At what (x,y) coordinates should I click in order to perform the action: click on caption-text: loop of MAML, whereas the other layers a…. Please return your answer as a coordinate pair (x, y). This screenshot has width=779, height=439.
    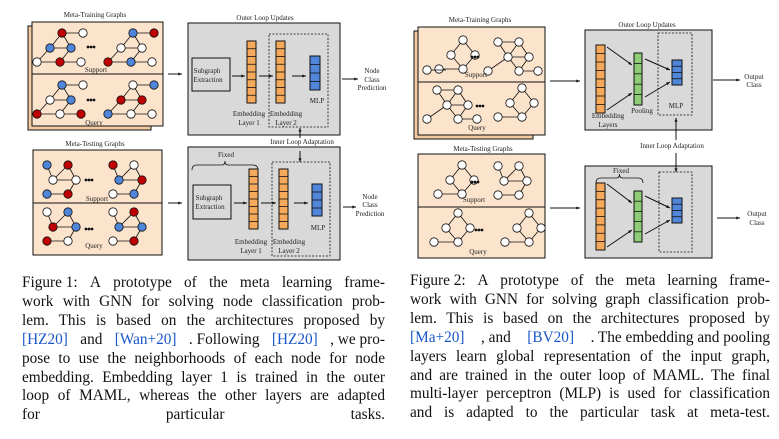
    Looking at the image, I should click on (203, 396).